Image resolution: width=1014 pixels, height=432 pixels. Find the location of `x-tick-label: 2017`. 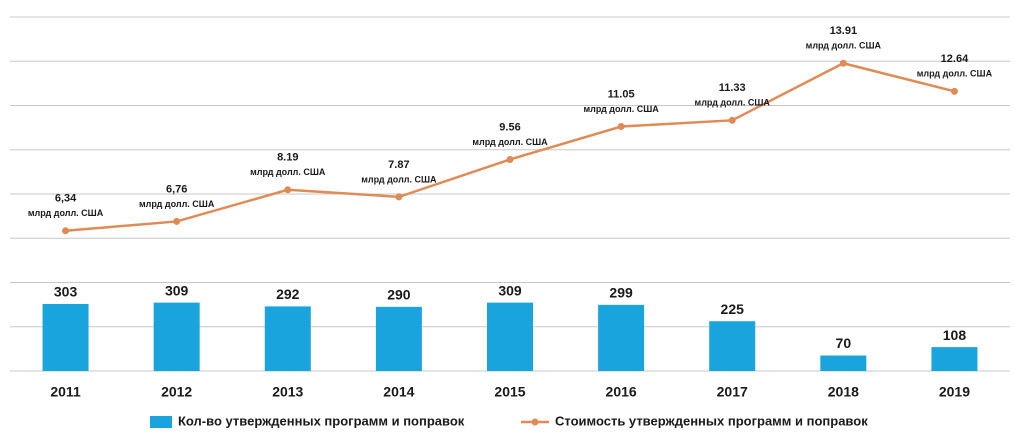

x-tick-label: 2017 is located at coordinates (732, 392).